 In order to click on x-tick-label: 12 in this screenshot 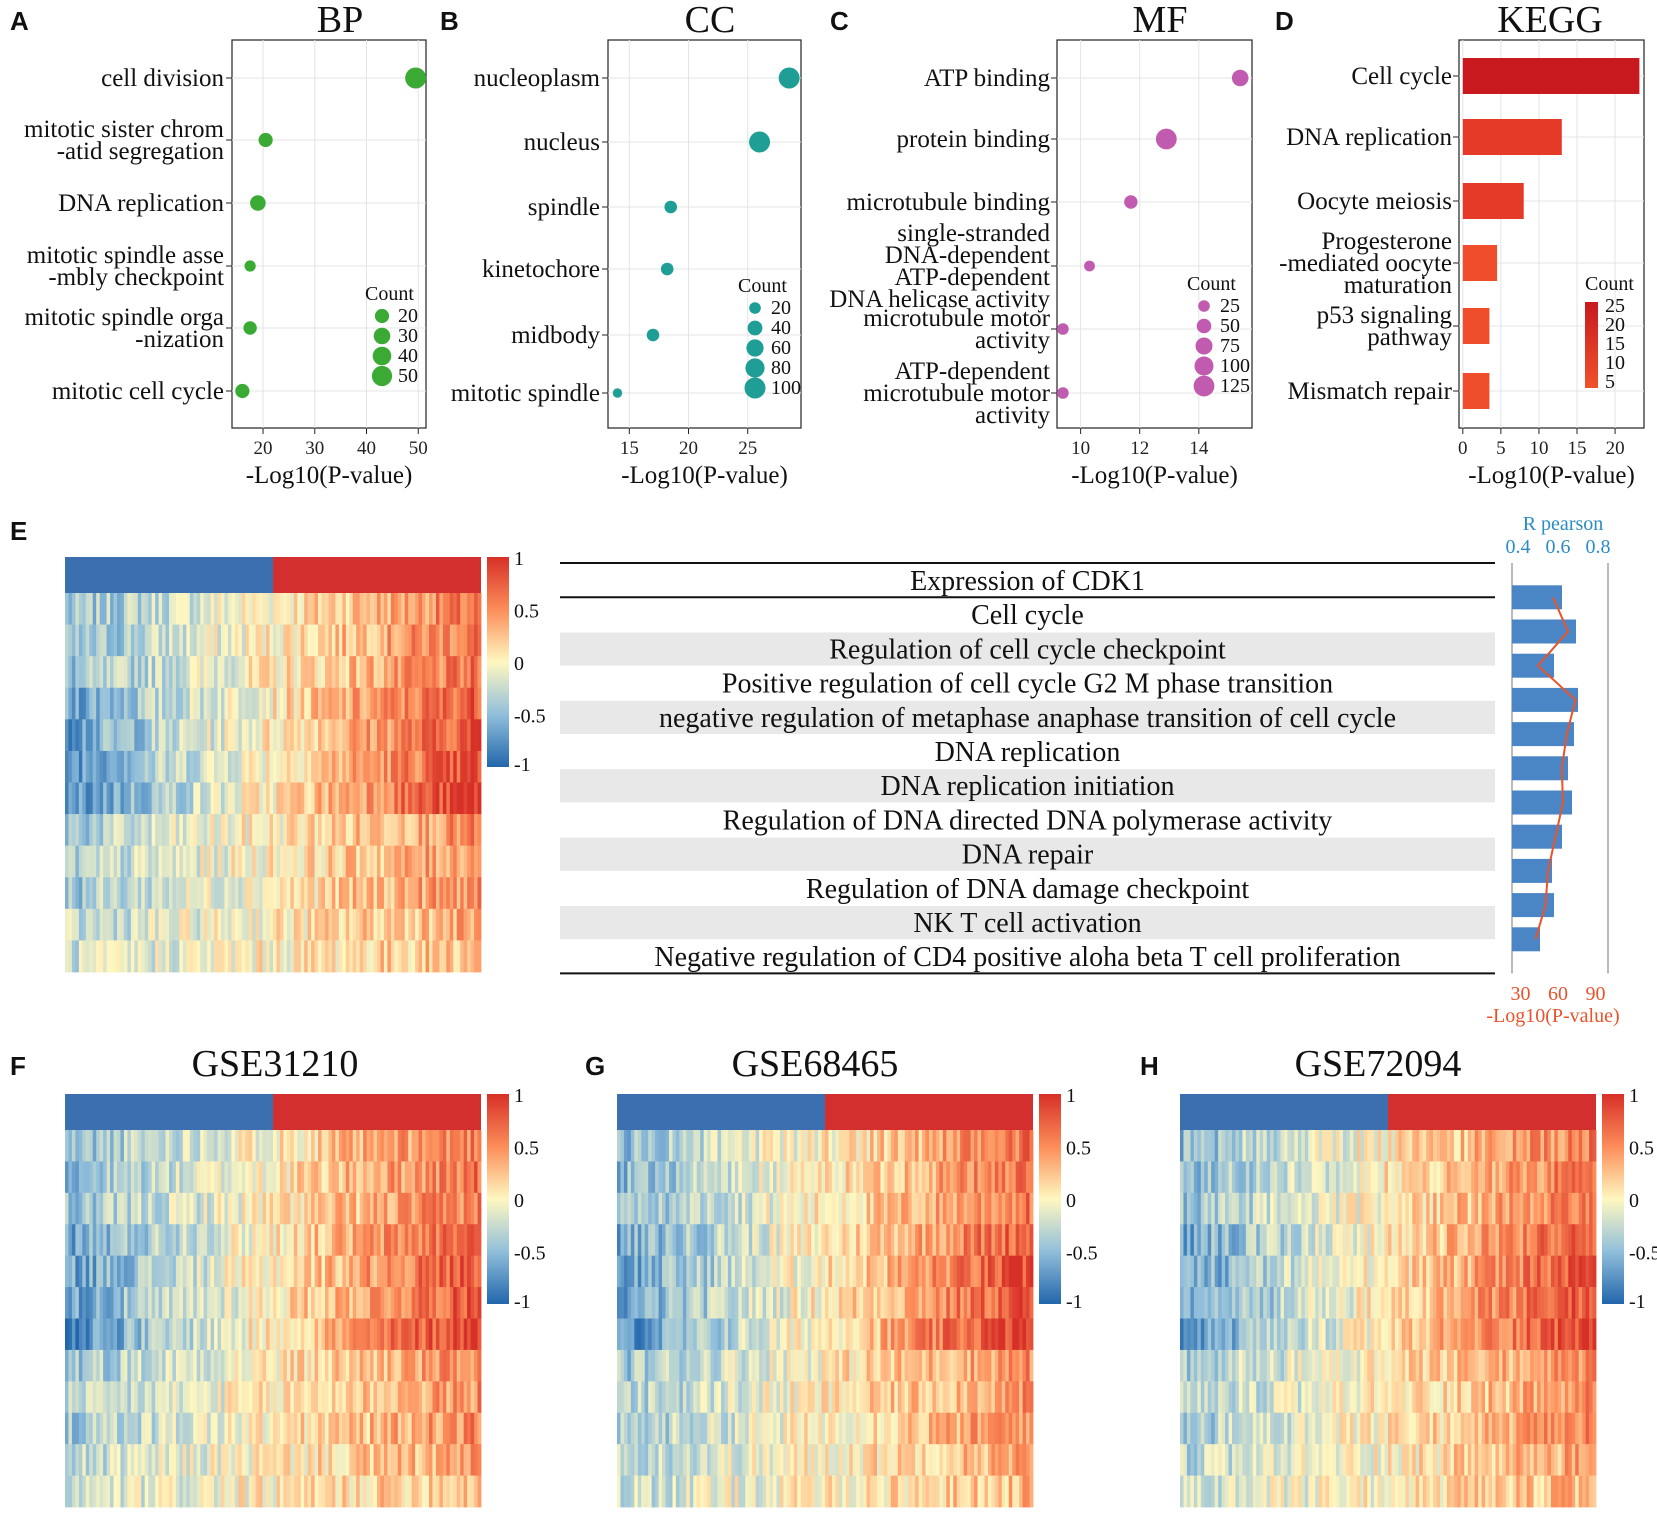, I will do `click(1139, 448)`.